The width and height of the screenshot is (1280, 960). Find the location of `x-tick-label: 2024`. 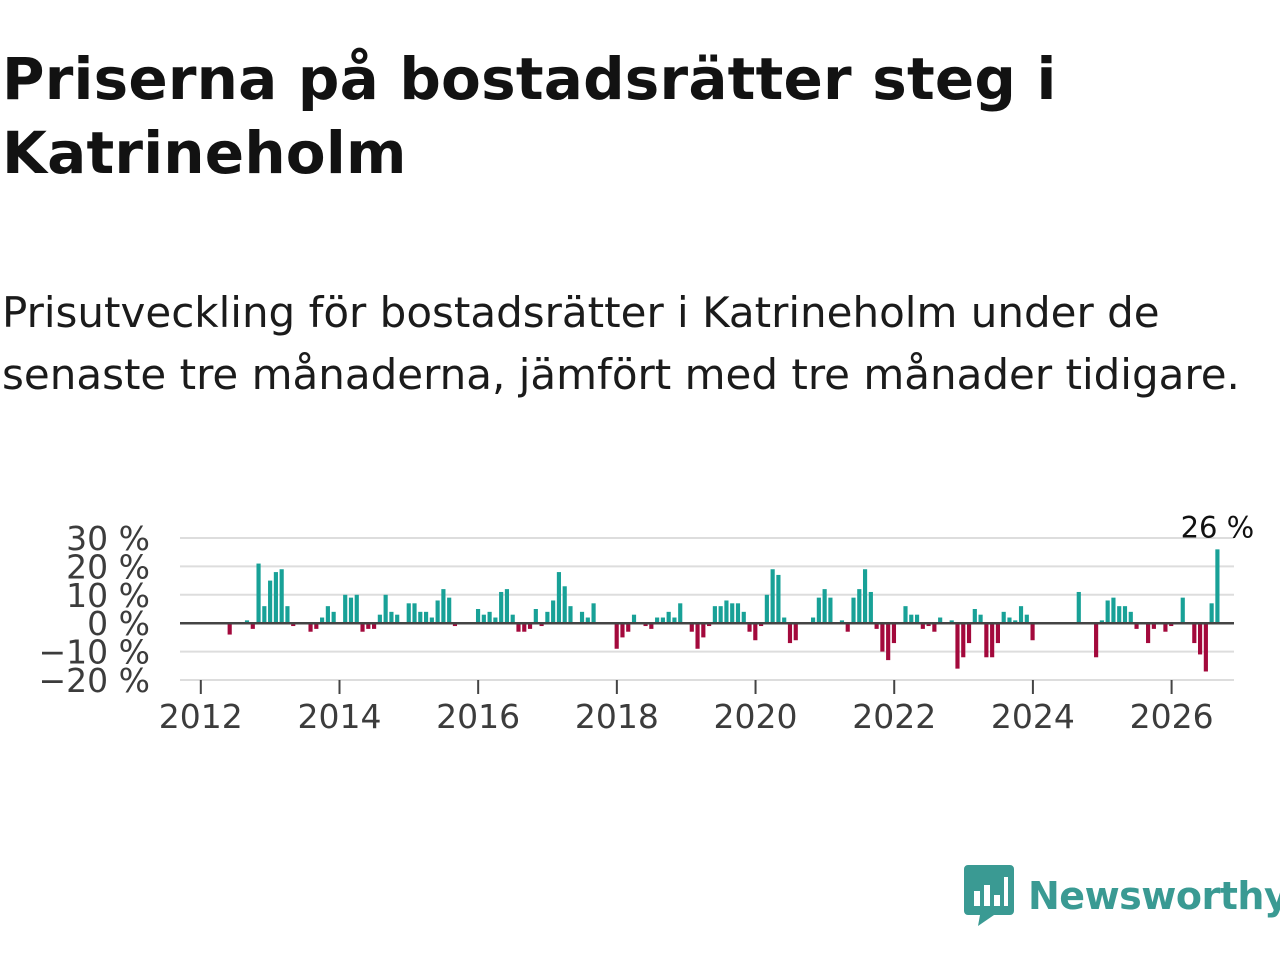

x-tick-label: 2024 is located at coordinates (1033, 716).